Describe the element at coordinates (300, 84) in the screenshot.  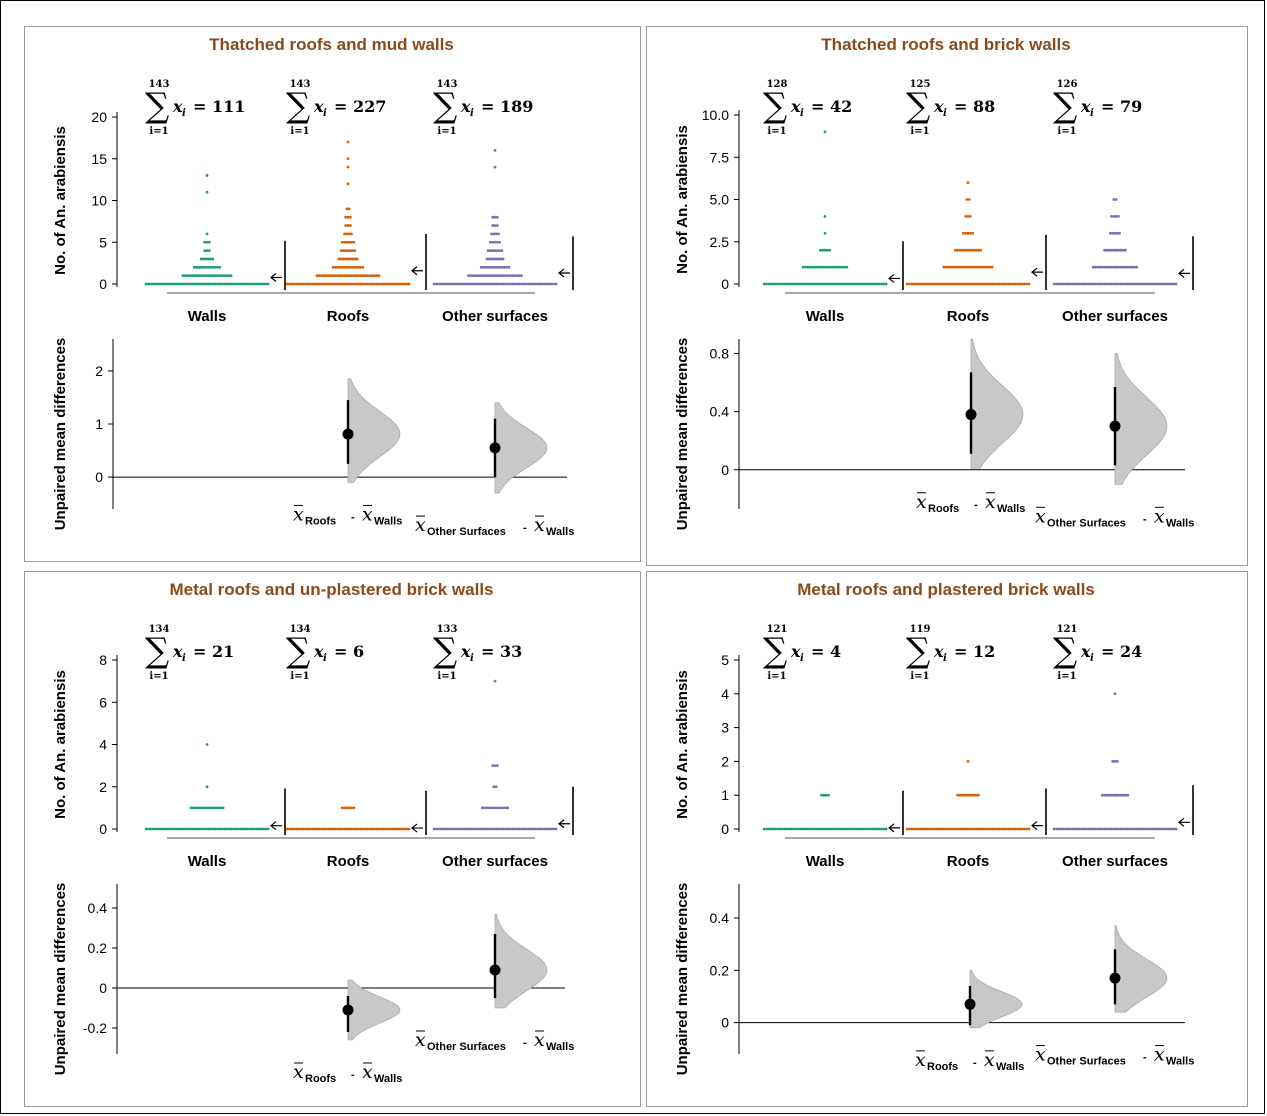
I see `sum-upper-limit: 143` at that location.